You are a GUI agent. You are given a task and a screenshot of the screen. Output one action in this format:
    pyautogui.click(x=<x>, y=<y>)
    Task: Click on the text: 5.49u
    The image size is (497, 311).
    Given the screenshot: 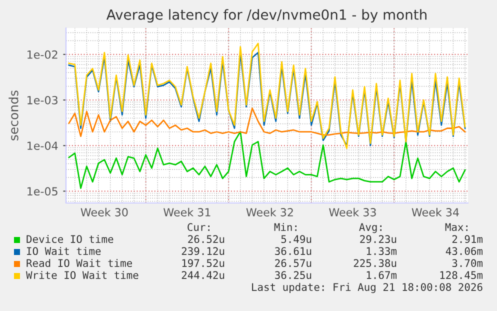 What is the action you would take?
    pyautogui.click(x=296, y=239)
    